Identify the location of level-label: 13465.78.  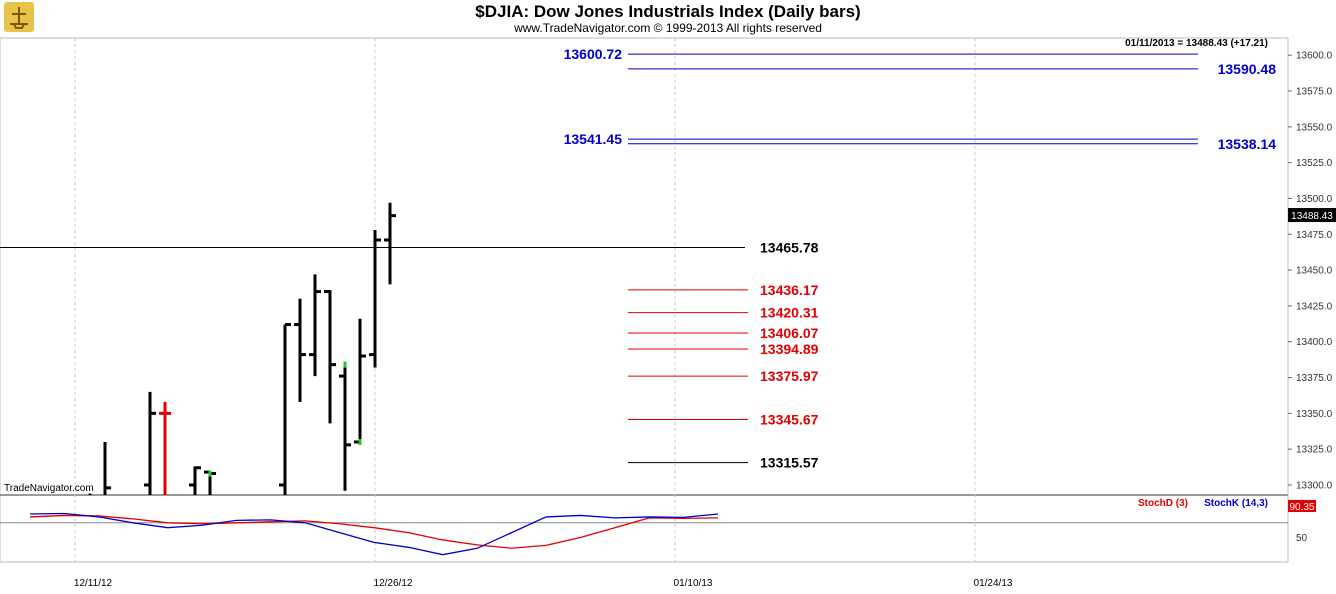
(789, 247).